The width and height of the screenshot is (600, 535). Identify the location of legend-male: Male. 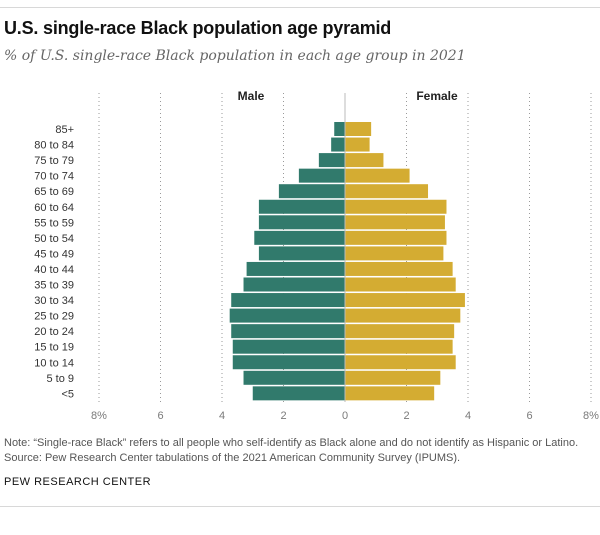
(251, 96).